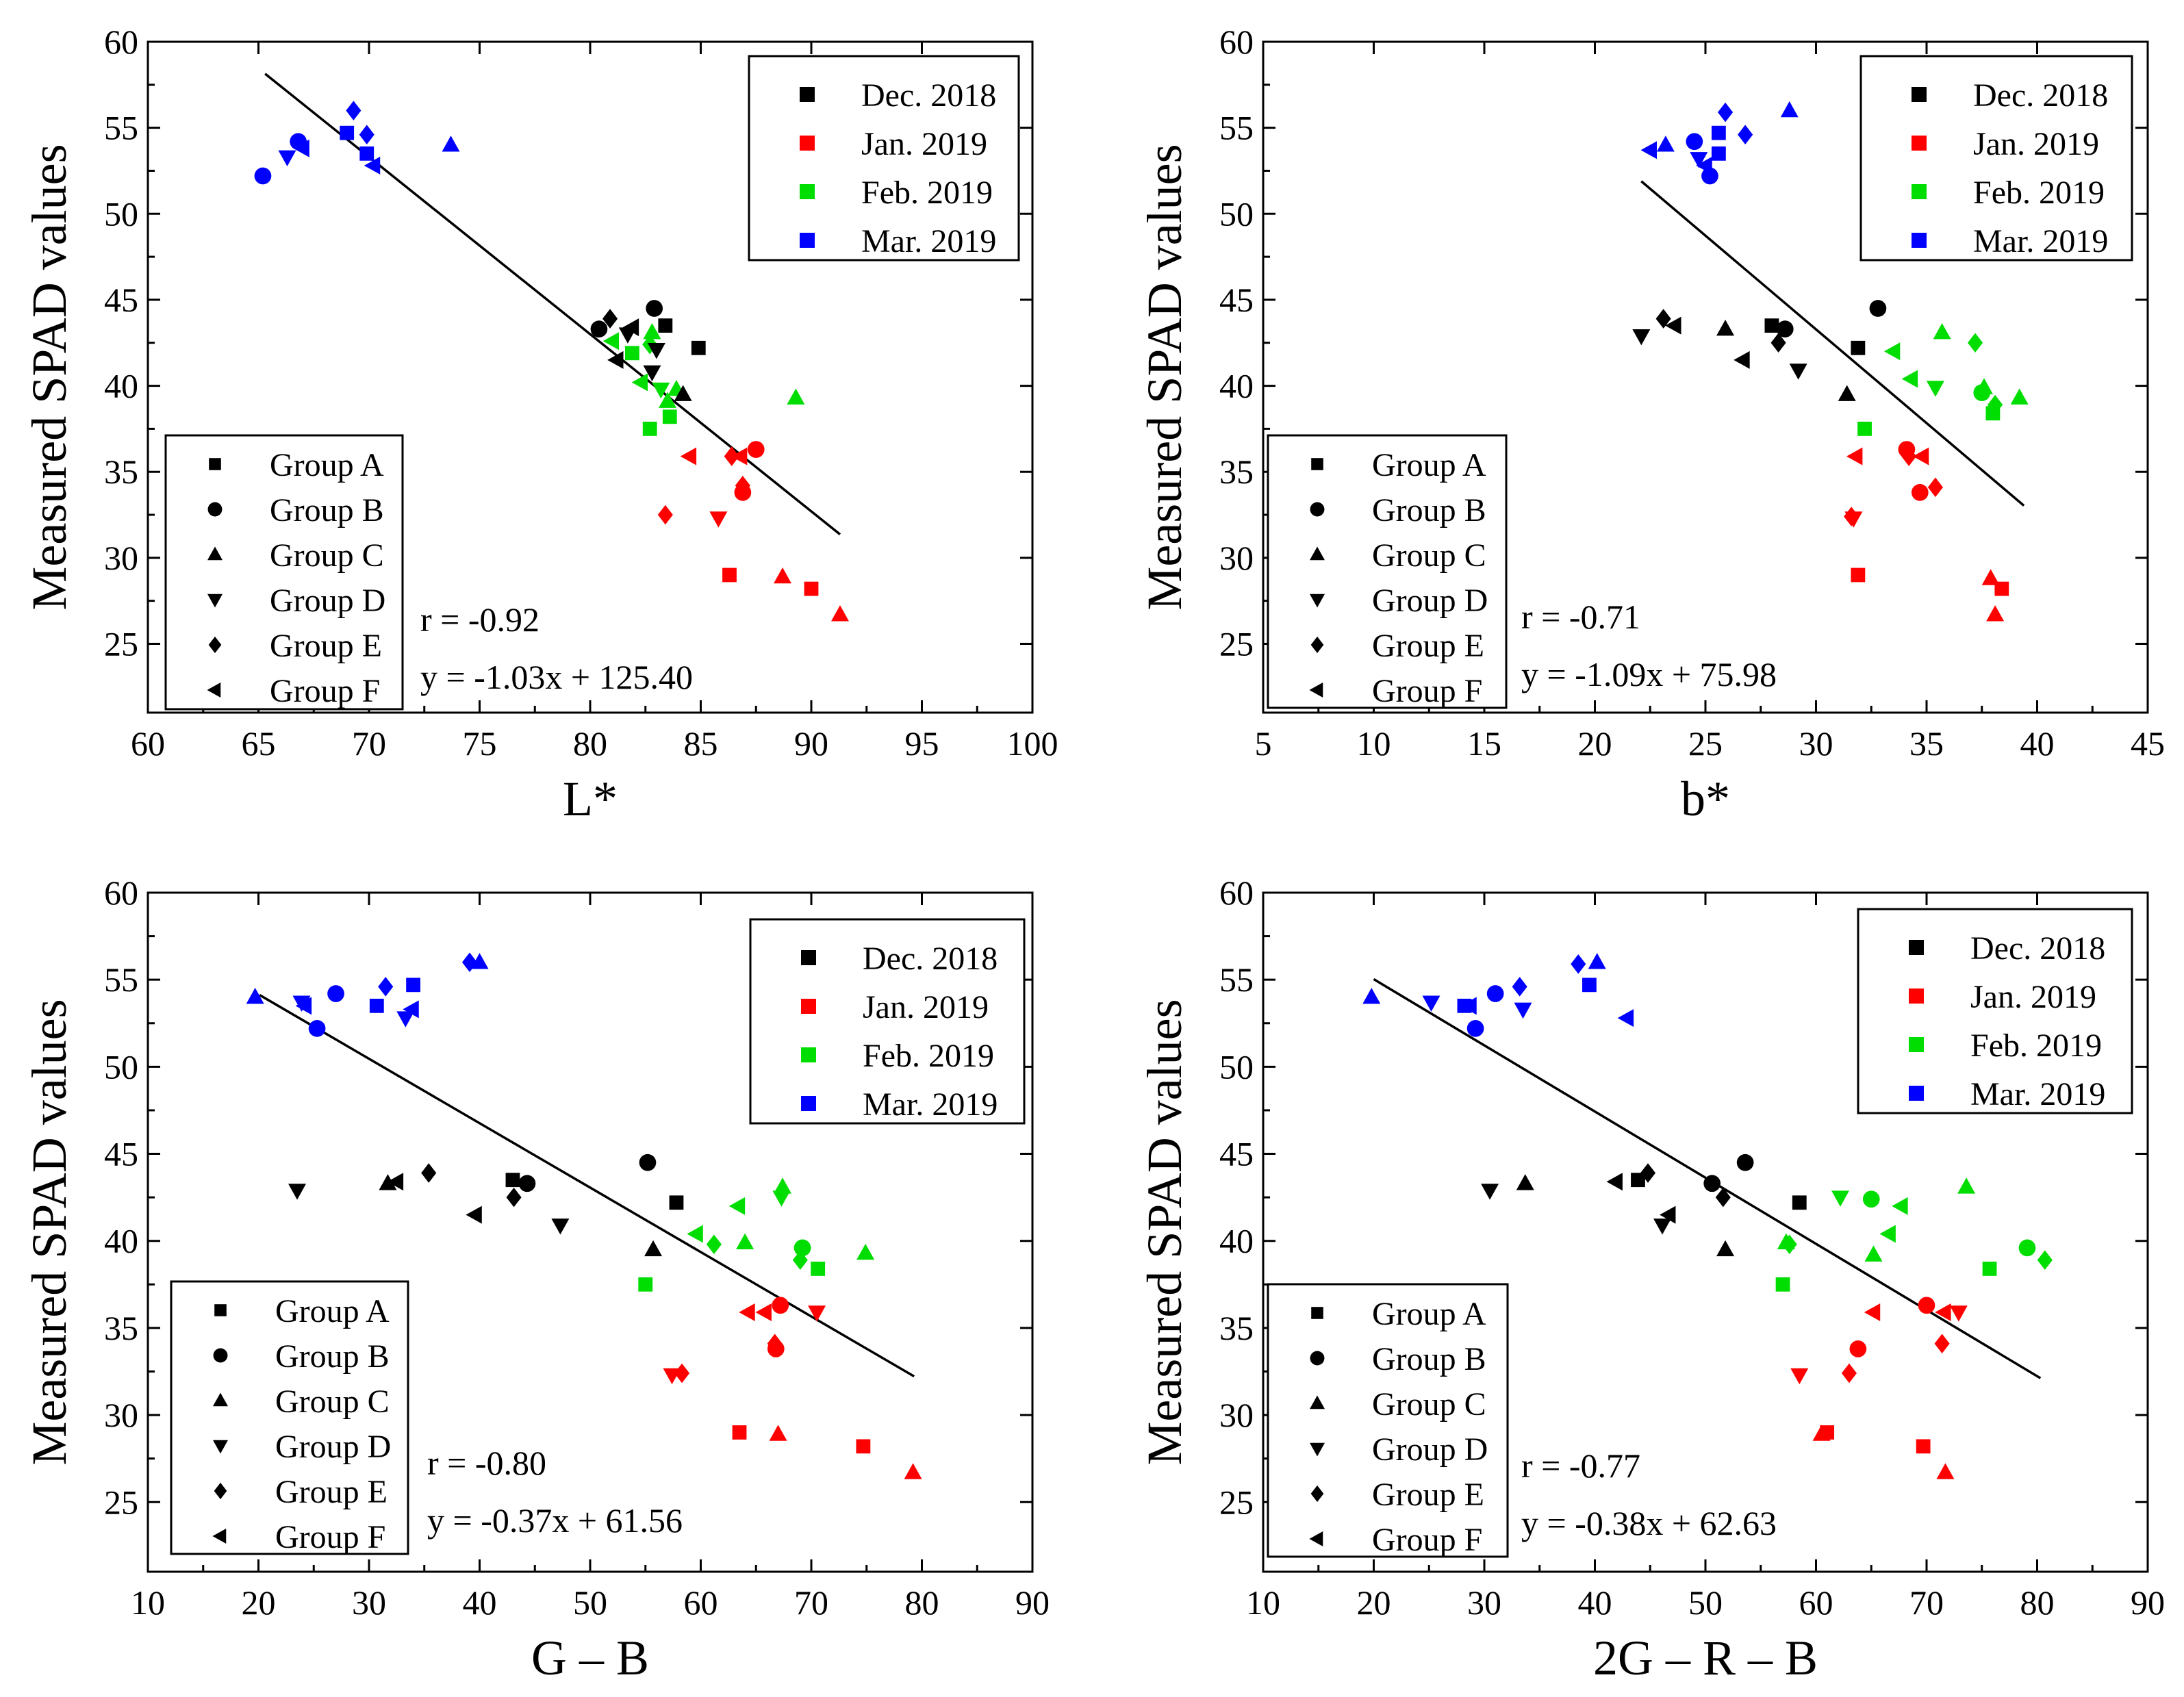 The height and width of the screenshot is (1697, 2184). I want to click on x-tick-label: 90, so click(811, 743).